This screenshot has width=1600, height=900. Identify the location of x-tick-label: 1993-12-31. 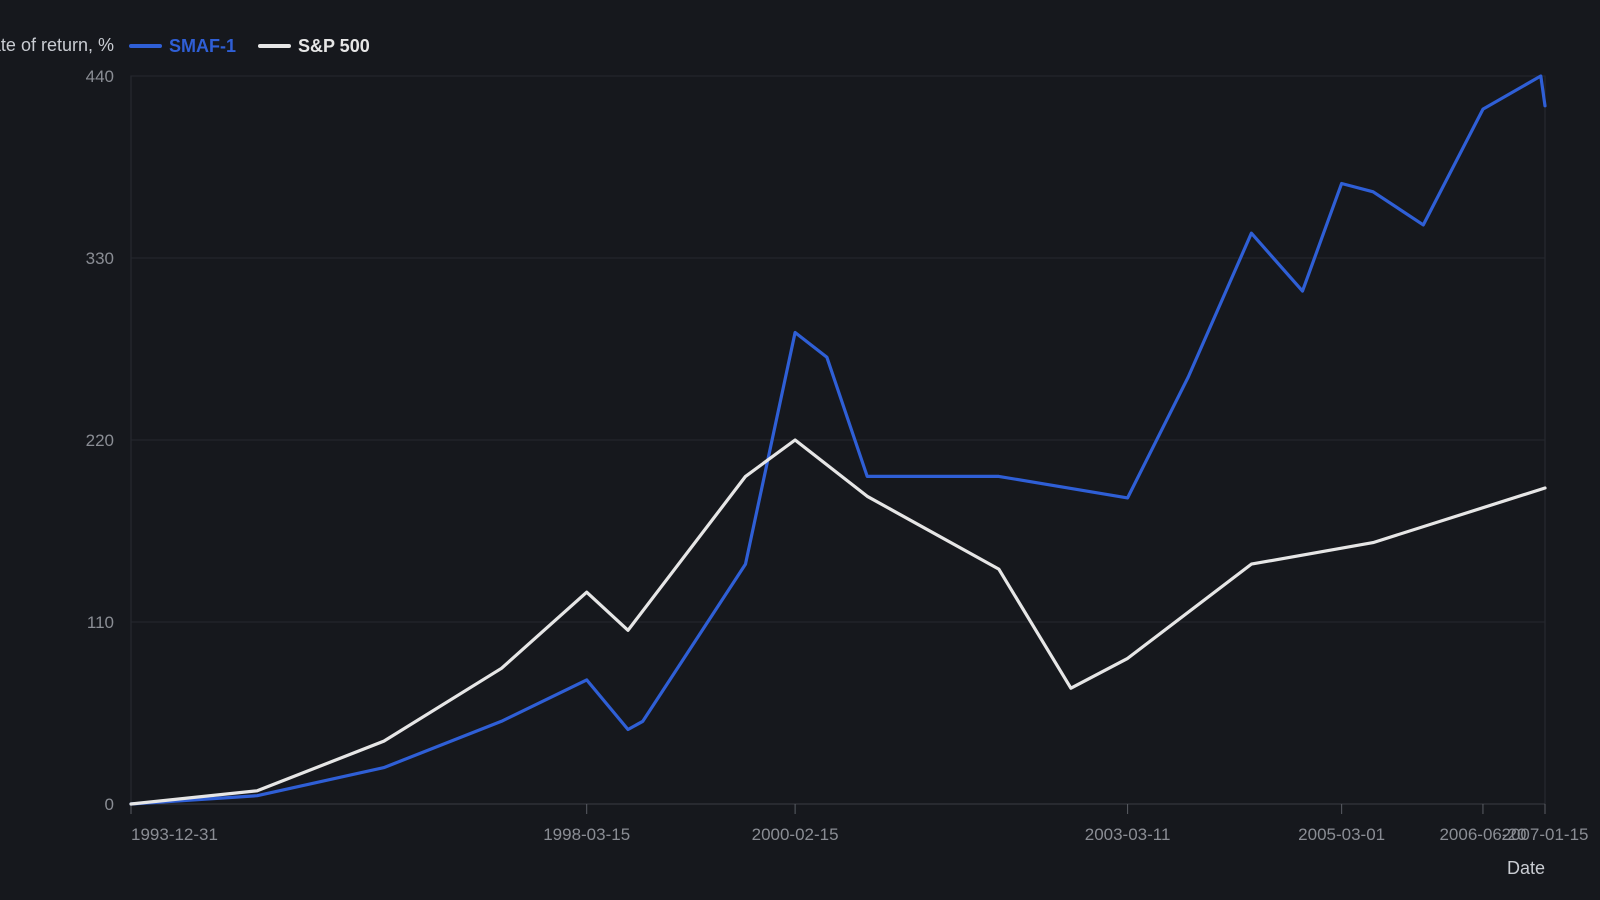
(174, 834).